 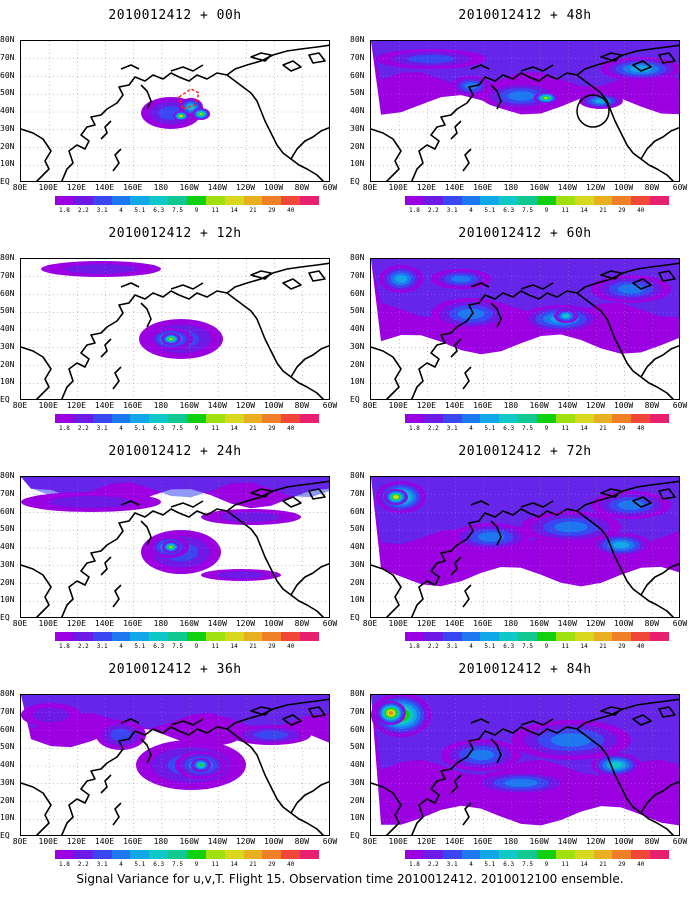 I want to click on colorbar-label: 9, so click(x=546, y=210).